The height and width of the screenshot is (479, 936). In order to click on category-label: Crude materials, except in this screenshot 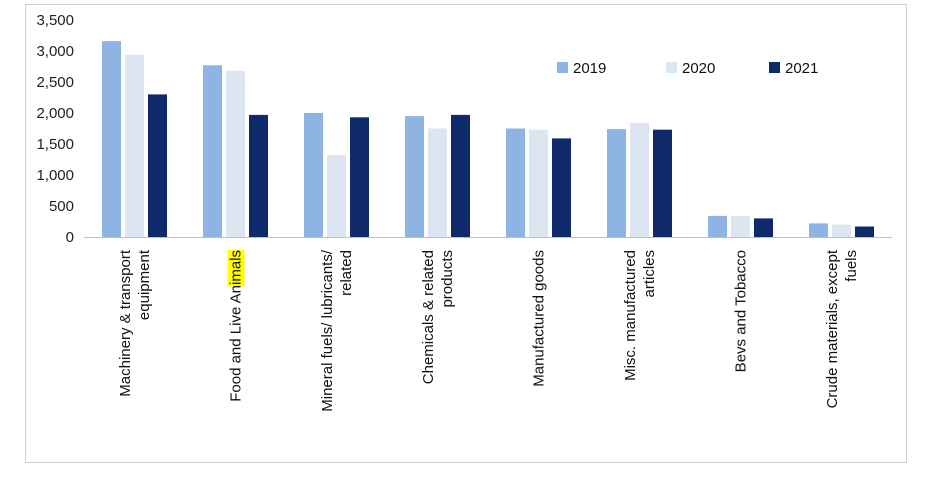, I will do `click(832, 328)`.